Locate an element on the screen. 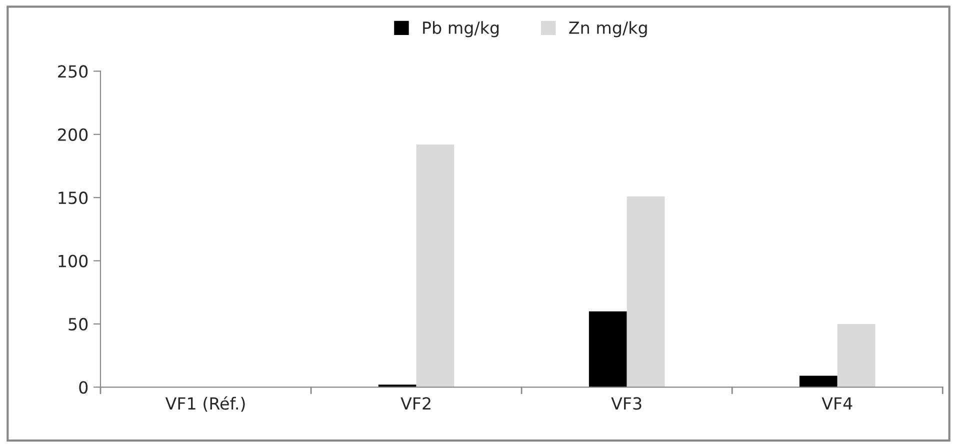 The height and width of the screenshot is (445, 957). x-tick-label: VF4 is located at coordinates (837, 403).